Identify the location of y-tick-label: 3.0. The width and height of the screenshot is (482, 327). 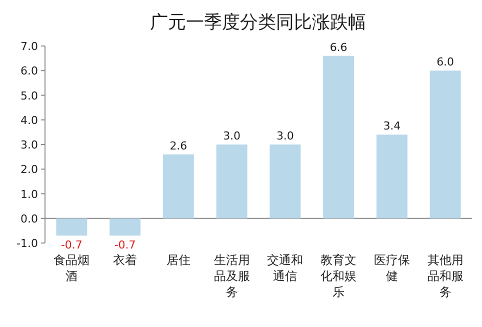
(29, 145).